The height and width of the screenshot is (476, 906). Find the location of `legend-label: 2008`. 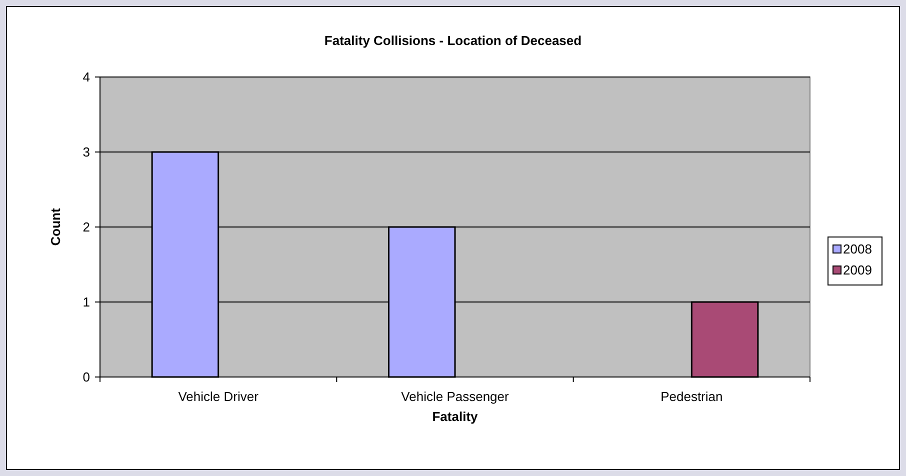

legend-label: 2008 is located at coordinates (857, 249).